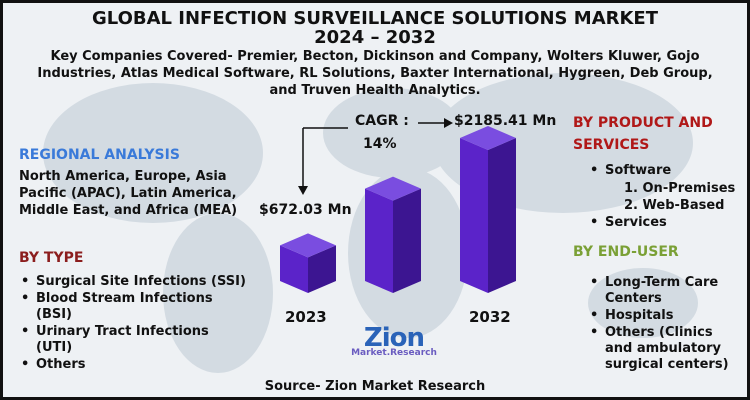  What do you see at coordinates (99, 155) in the screenshot?
I see `regional-heading: REGIONAL ANALYSIS` at bounding box center [99, 155].